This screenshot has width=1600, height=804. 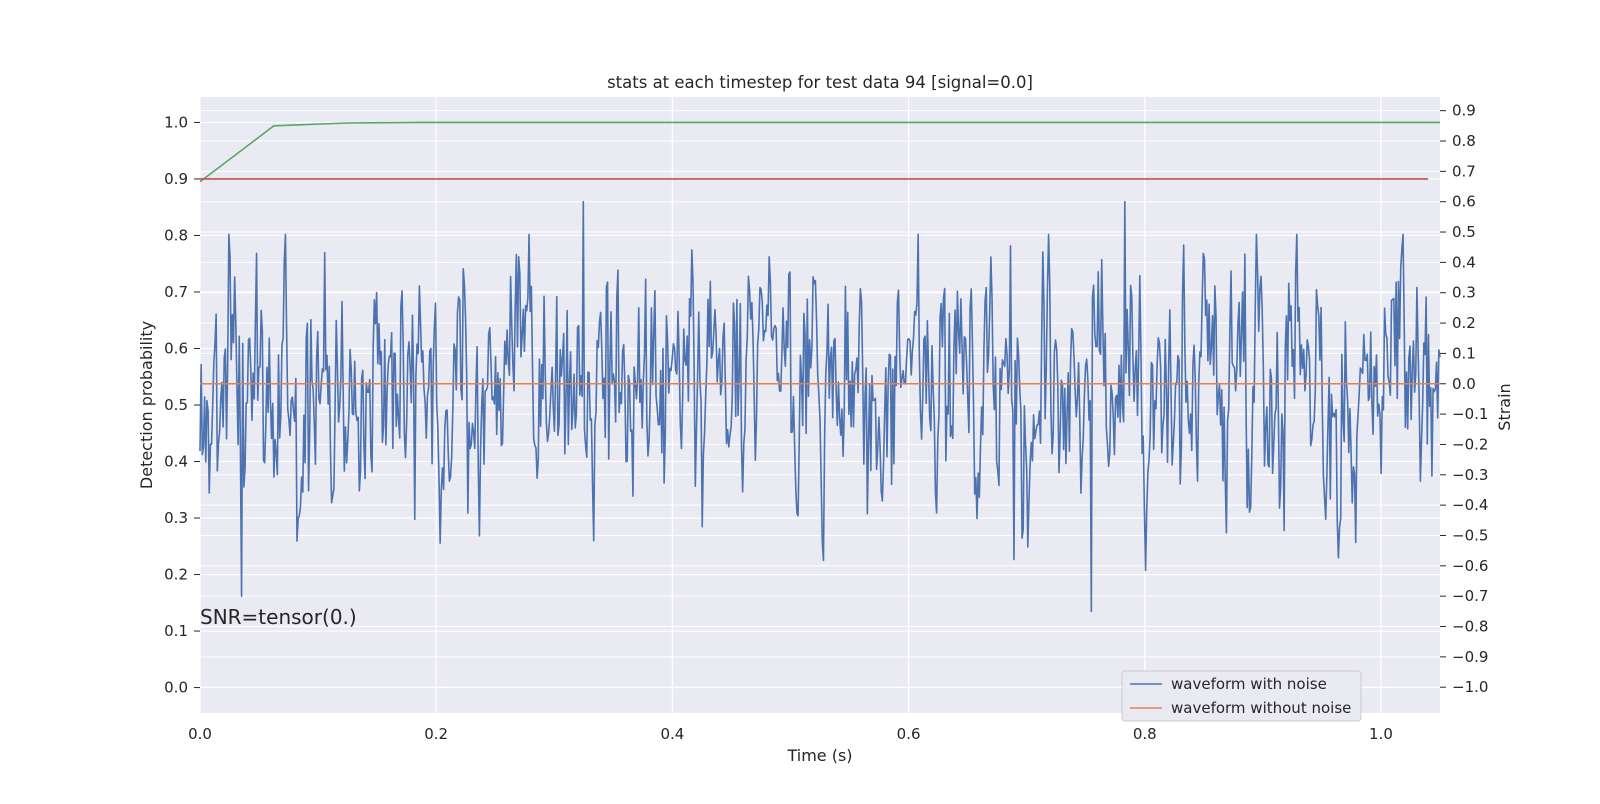 I want to click on y-axis-title: Detection probability, so click(x=146, y=405).